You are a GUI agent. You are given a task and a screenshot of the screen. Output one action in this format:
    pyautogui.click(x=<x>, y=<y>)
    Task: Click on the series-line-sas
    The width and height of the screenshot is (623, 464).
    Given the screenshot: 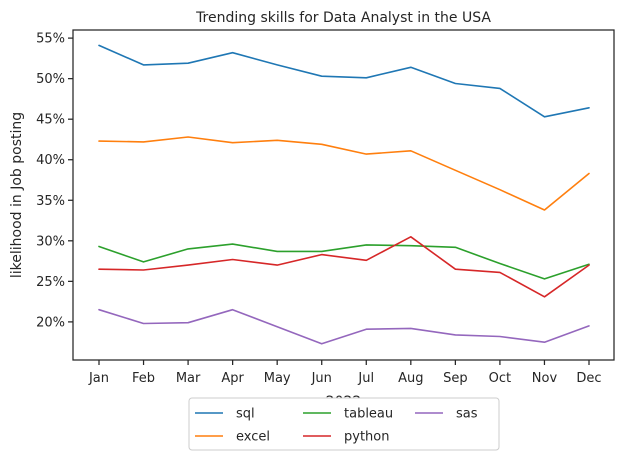 What is the action you would take?
    pyautogui.click(x=344, y=326)
    